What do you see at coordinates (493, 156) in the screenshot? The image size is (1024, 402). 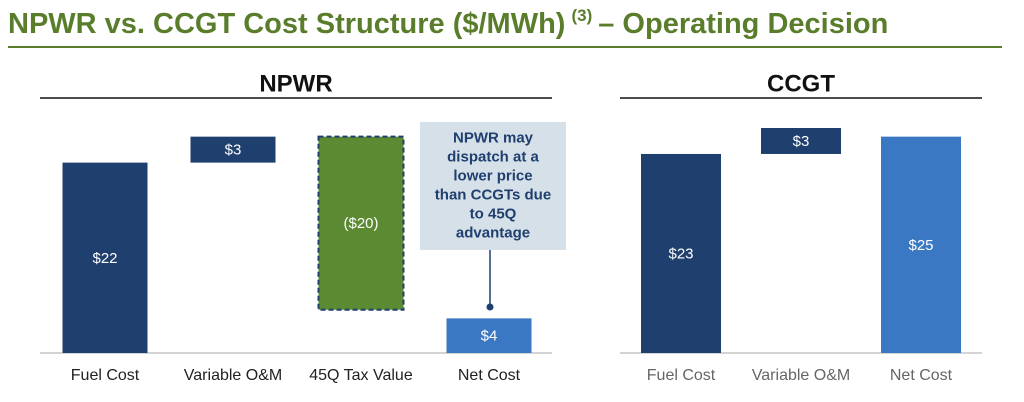 I see `annotation-line: dispatch at a` at bounding box center [493, 156].